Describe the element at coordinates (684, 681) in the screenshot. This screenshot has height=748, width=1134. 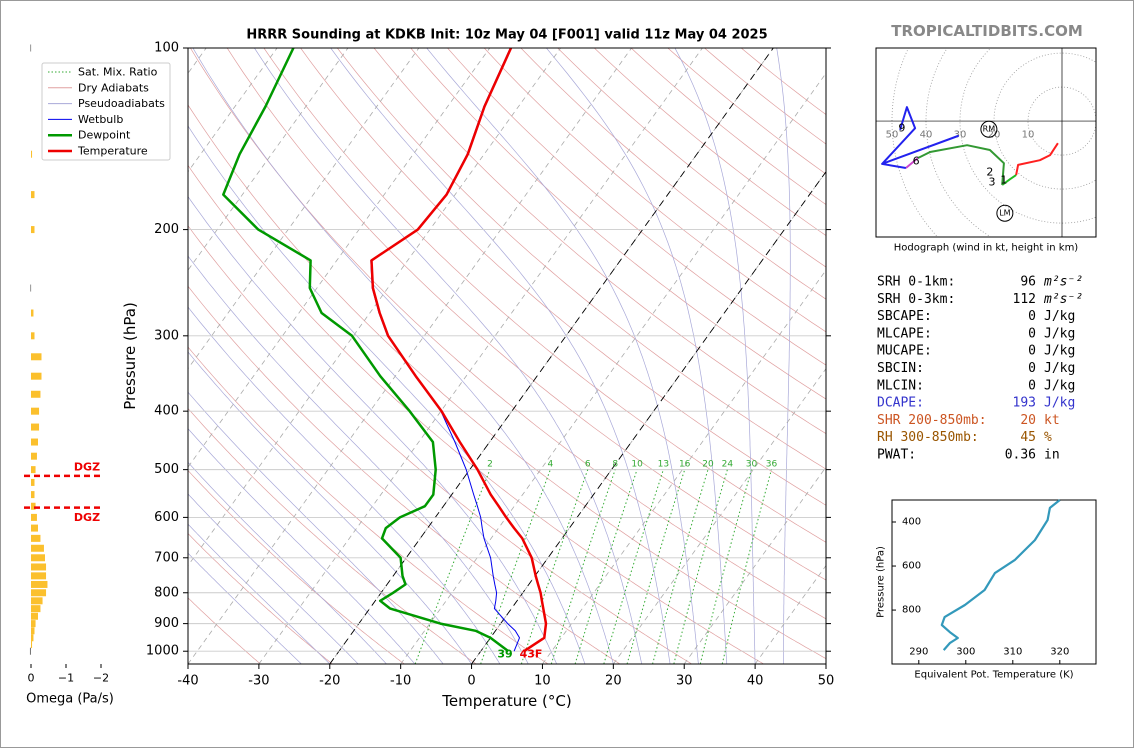
I see `x-tick-label: 30` at that location.